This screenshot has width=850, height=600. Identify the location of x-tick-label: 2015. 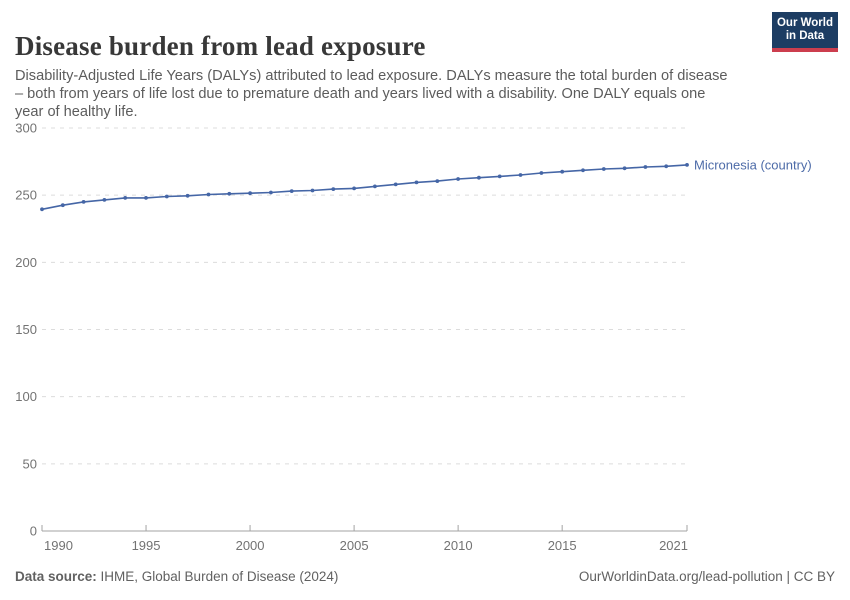
(562, 545).